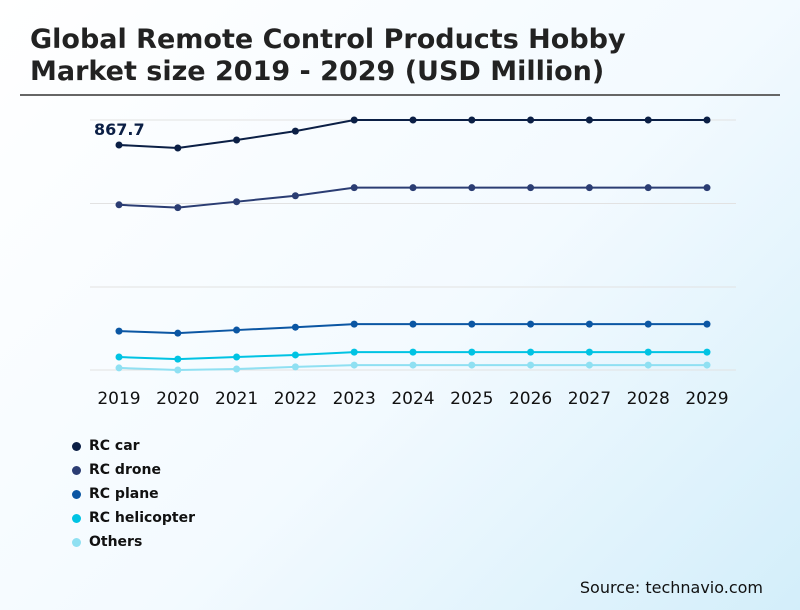 This screenshot has width=800, height=610. I want to click on data-label: 867.7, so click(119, 129).